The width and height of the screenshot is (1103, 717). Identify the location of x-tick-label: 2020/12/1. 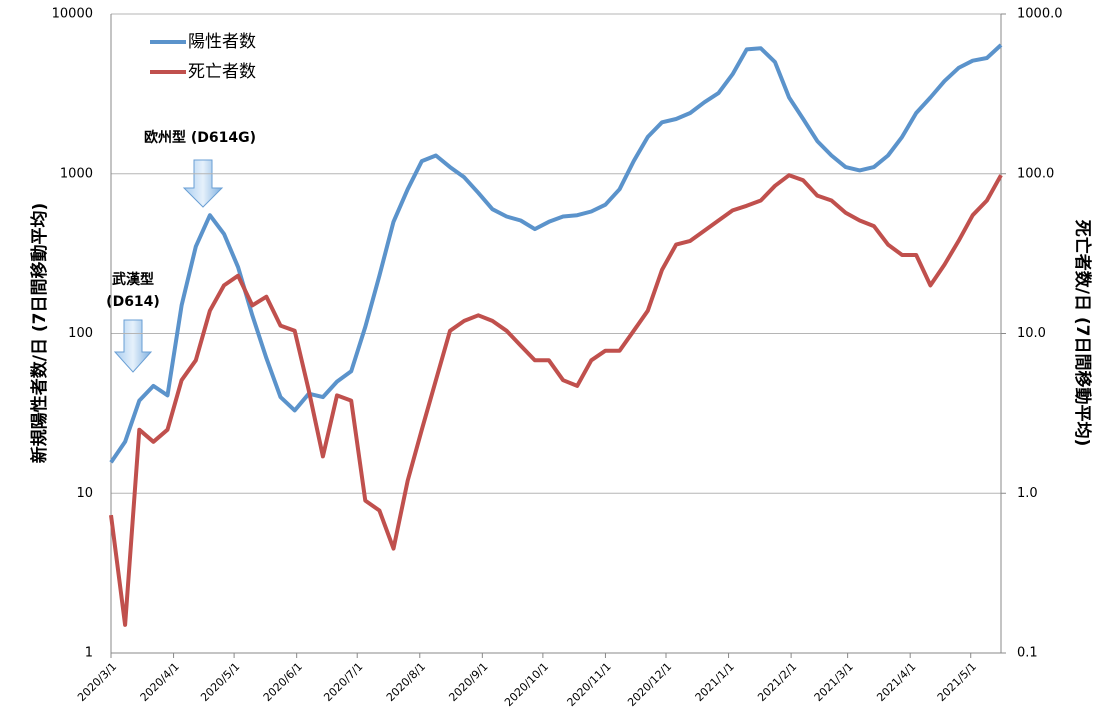
(649, 684).